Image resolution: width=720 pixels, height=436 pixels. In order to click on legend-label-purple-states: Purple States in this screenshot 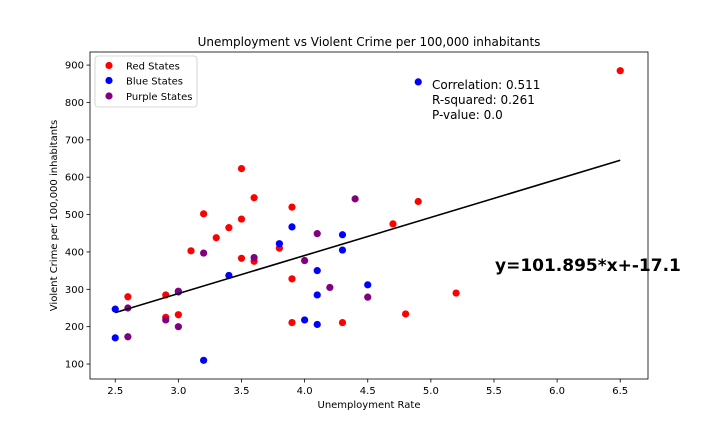, I will do `click(159, 97)`.